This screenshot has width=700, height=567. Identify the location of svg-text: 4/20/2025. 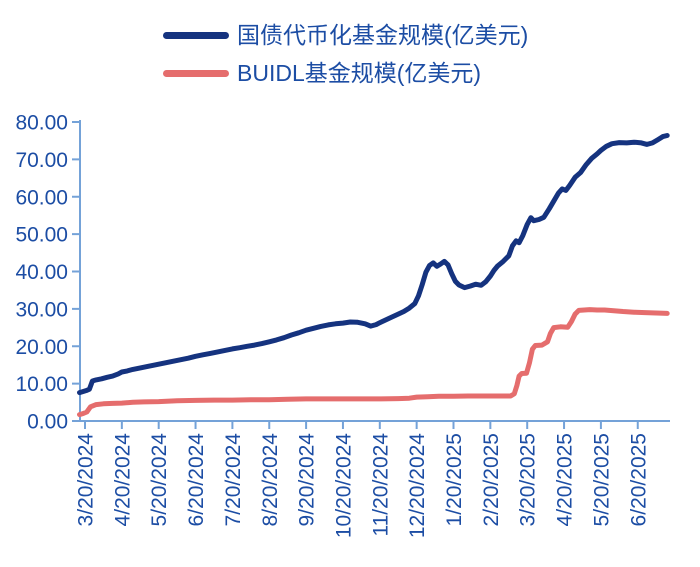
(565, 479).